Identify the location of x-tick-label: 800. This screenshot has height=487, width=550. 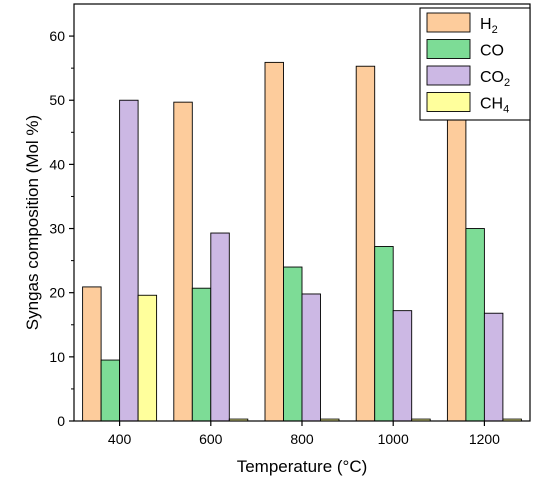
(302, 439).